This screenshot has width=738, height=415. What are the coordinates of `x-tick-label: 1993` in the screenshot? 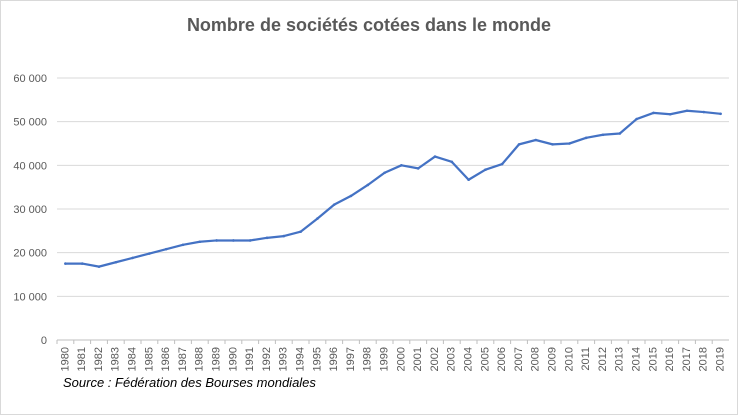 It's located at (284, 359).